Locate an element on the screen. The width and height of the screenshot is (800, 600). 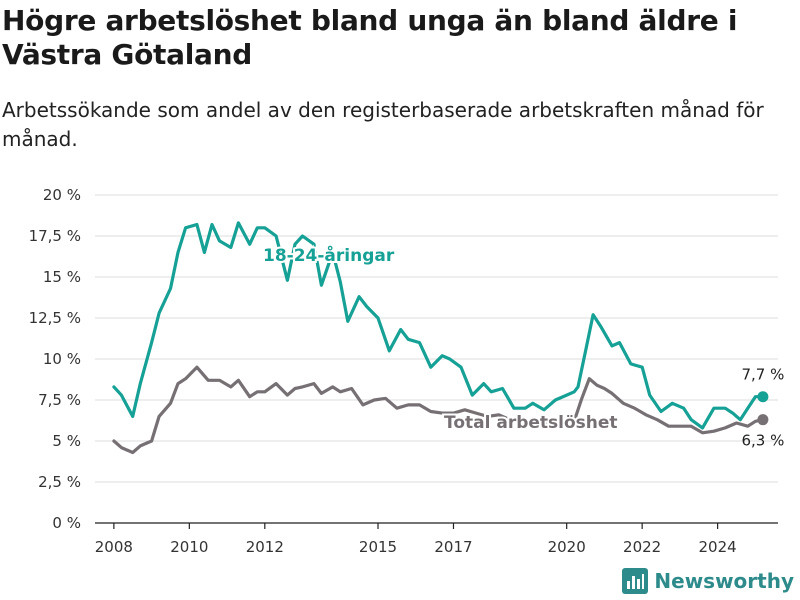
x-tick-label: 2022 is located at coordinates (642, 547).